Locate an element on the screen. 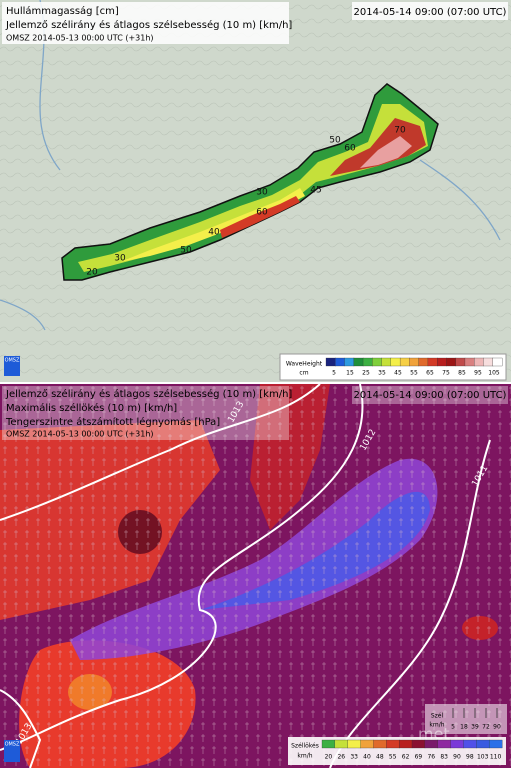 The image size is (511, 772). legend-tick-label: 62 is located at coordinates (406, 757).